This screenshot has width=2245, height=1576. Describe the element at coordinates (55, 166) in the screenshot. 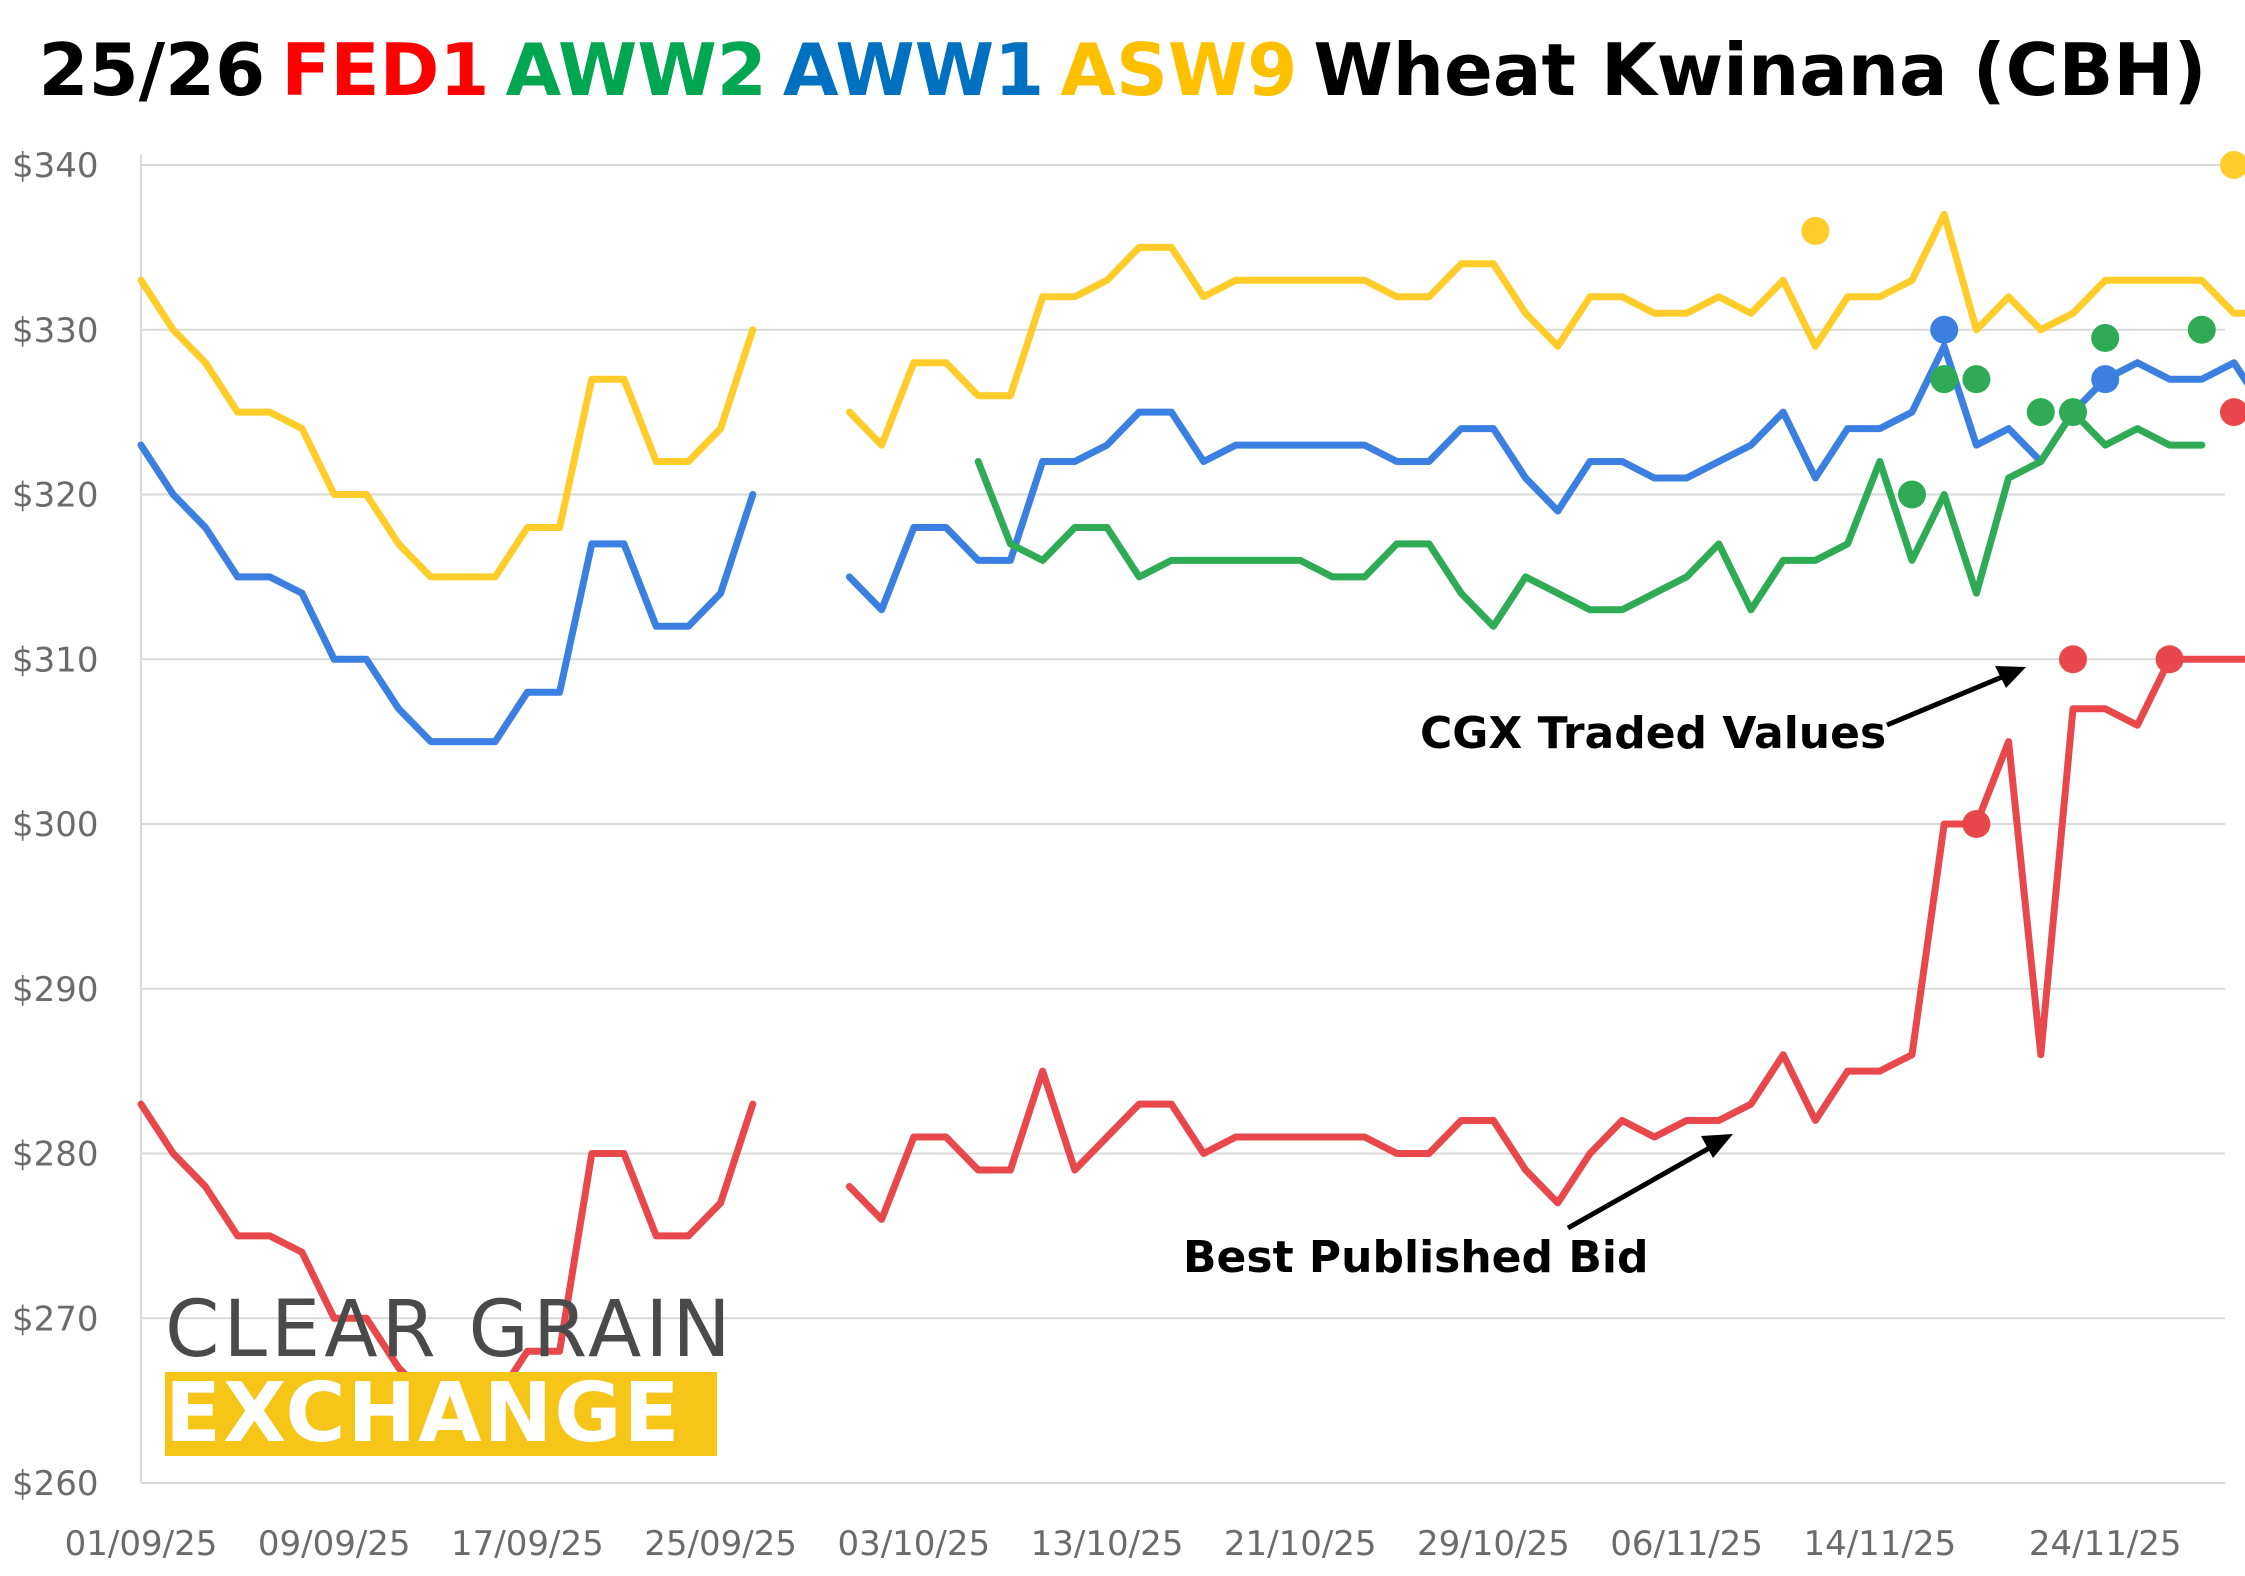

I see `y-tick-label: $340` at that location.